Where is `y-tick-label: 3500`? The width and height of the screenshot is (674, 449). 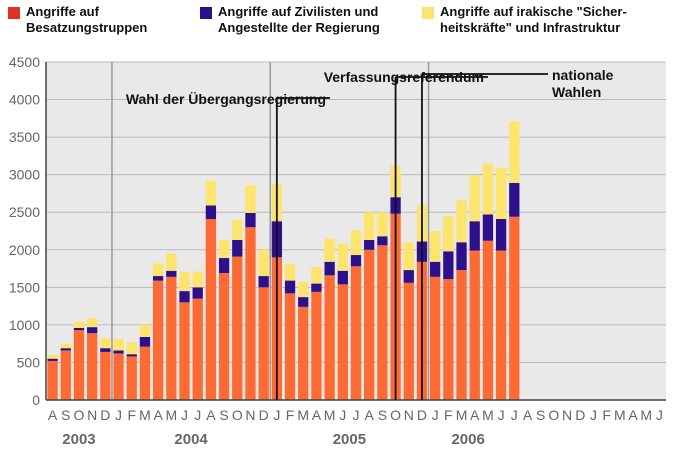
y-tick-label: 3500 is located at coordinates (24, 137).